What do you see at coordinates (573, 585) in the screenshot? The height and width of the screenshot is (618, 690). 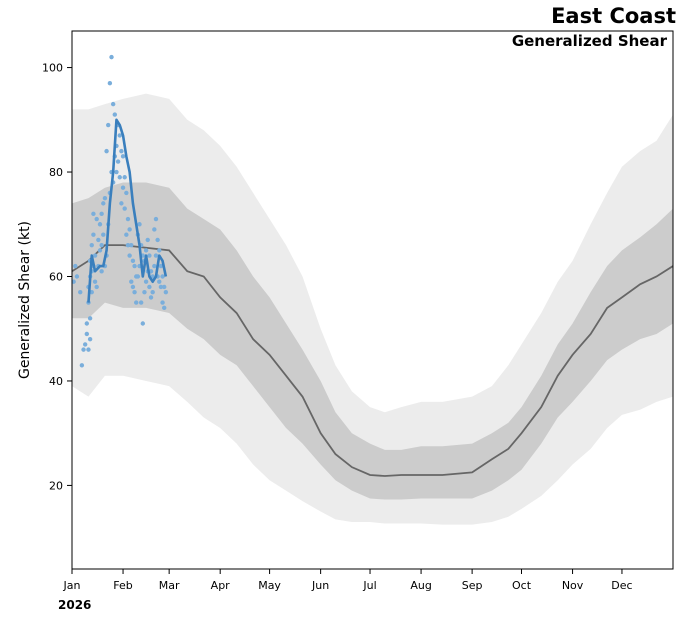 I see `x-tick-label: Nov` at bounding box center [573, 585].